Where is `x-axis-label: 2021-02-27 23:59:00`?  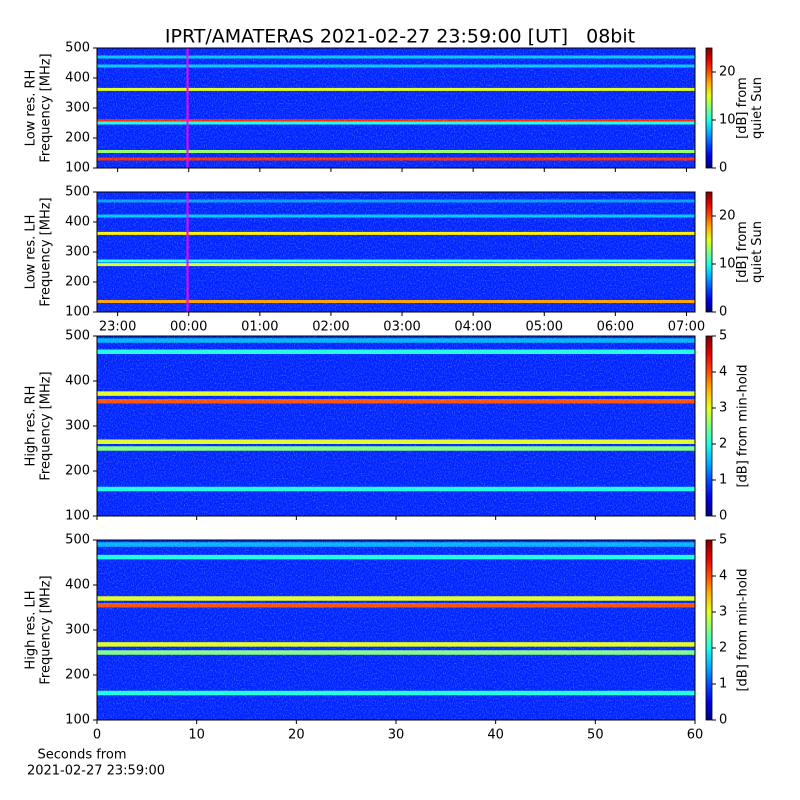
x-axis-label: 2021-02-27 23:59:00 is located at coordinates (96, 771).